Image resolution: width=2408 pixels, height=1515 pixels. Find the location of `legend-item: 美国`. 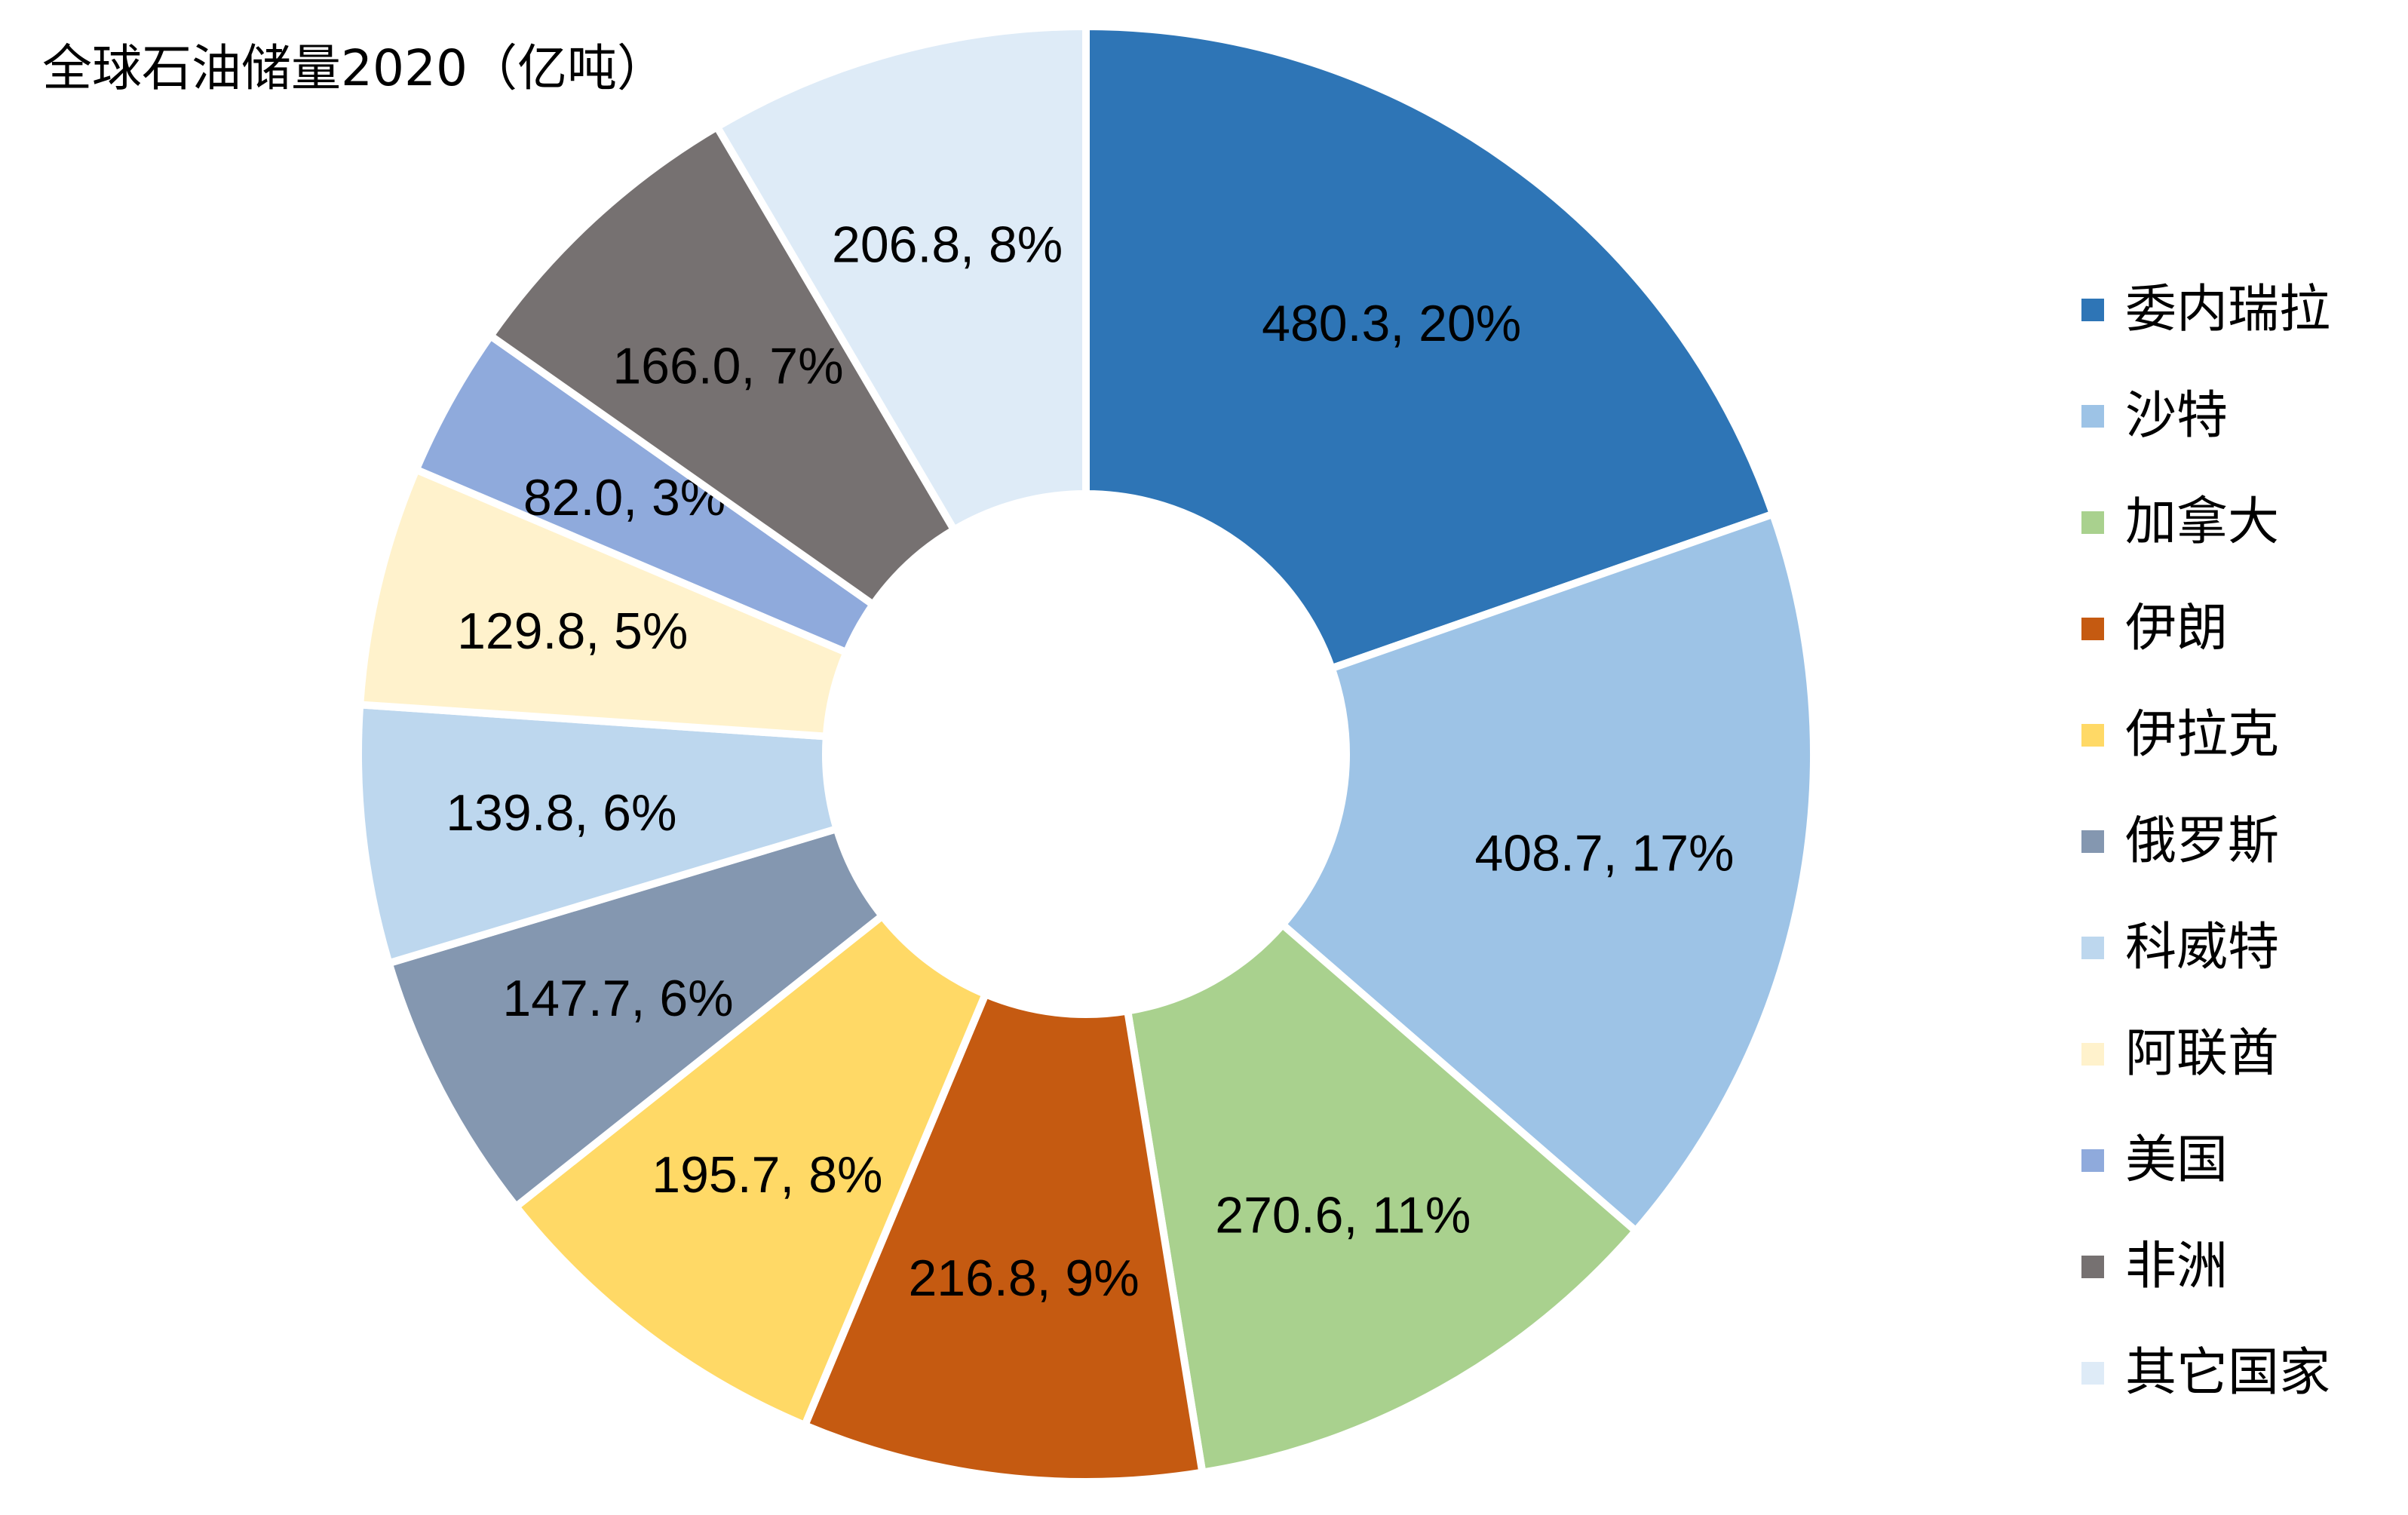

legend-item: 美国 is located at coordinates (2205, 1160).